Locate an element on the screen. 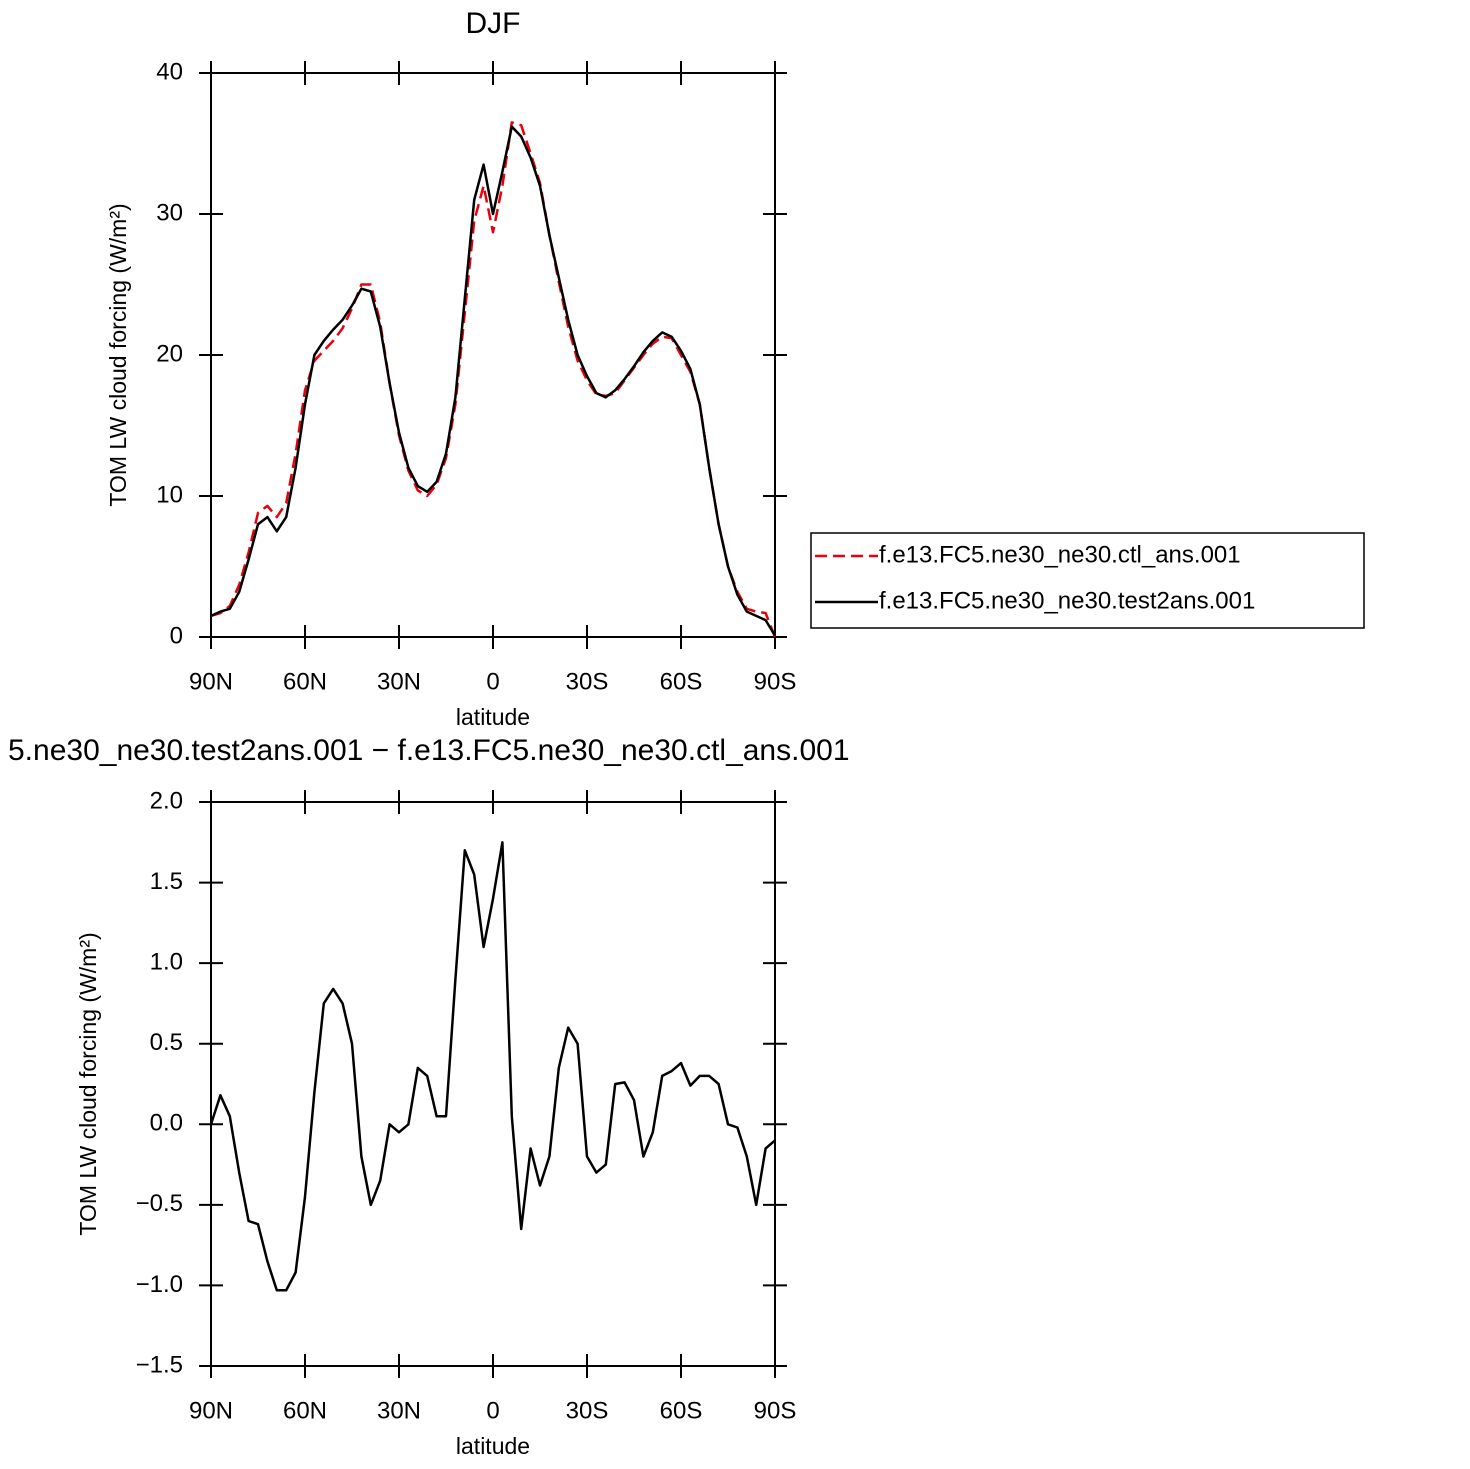  y-tick-label: 30 is located at coordinates (169, 212).